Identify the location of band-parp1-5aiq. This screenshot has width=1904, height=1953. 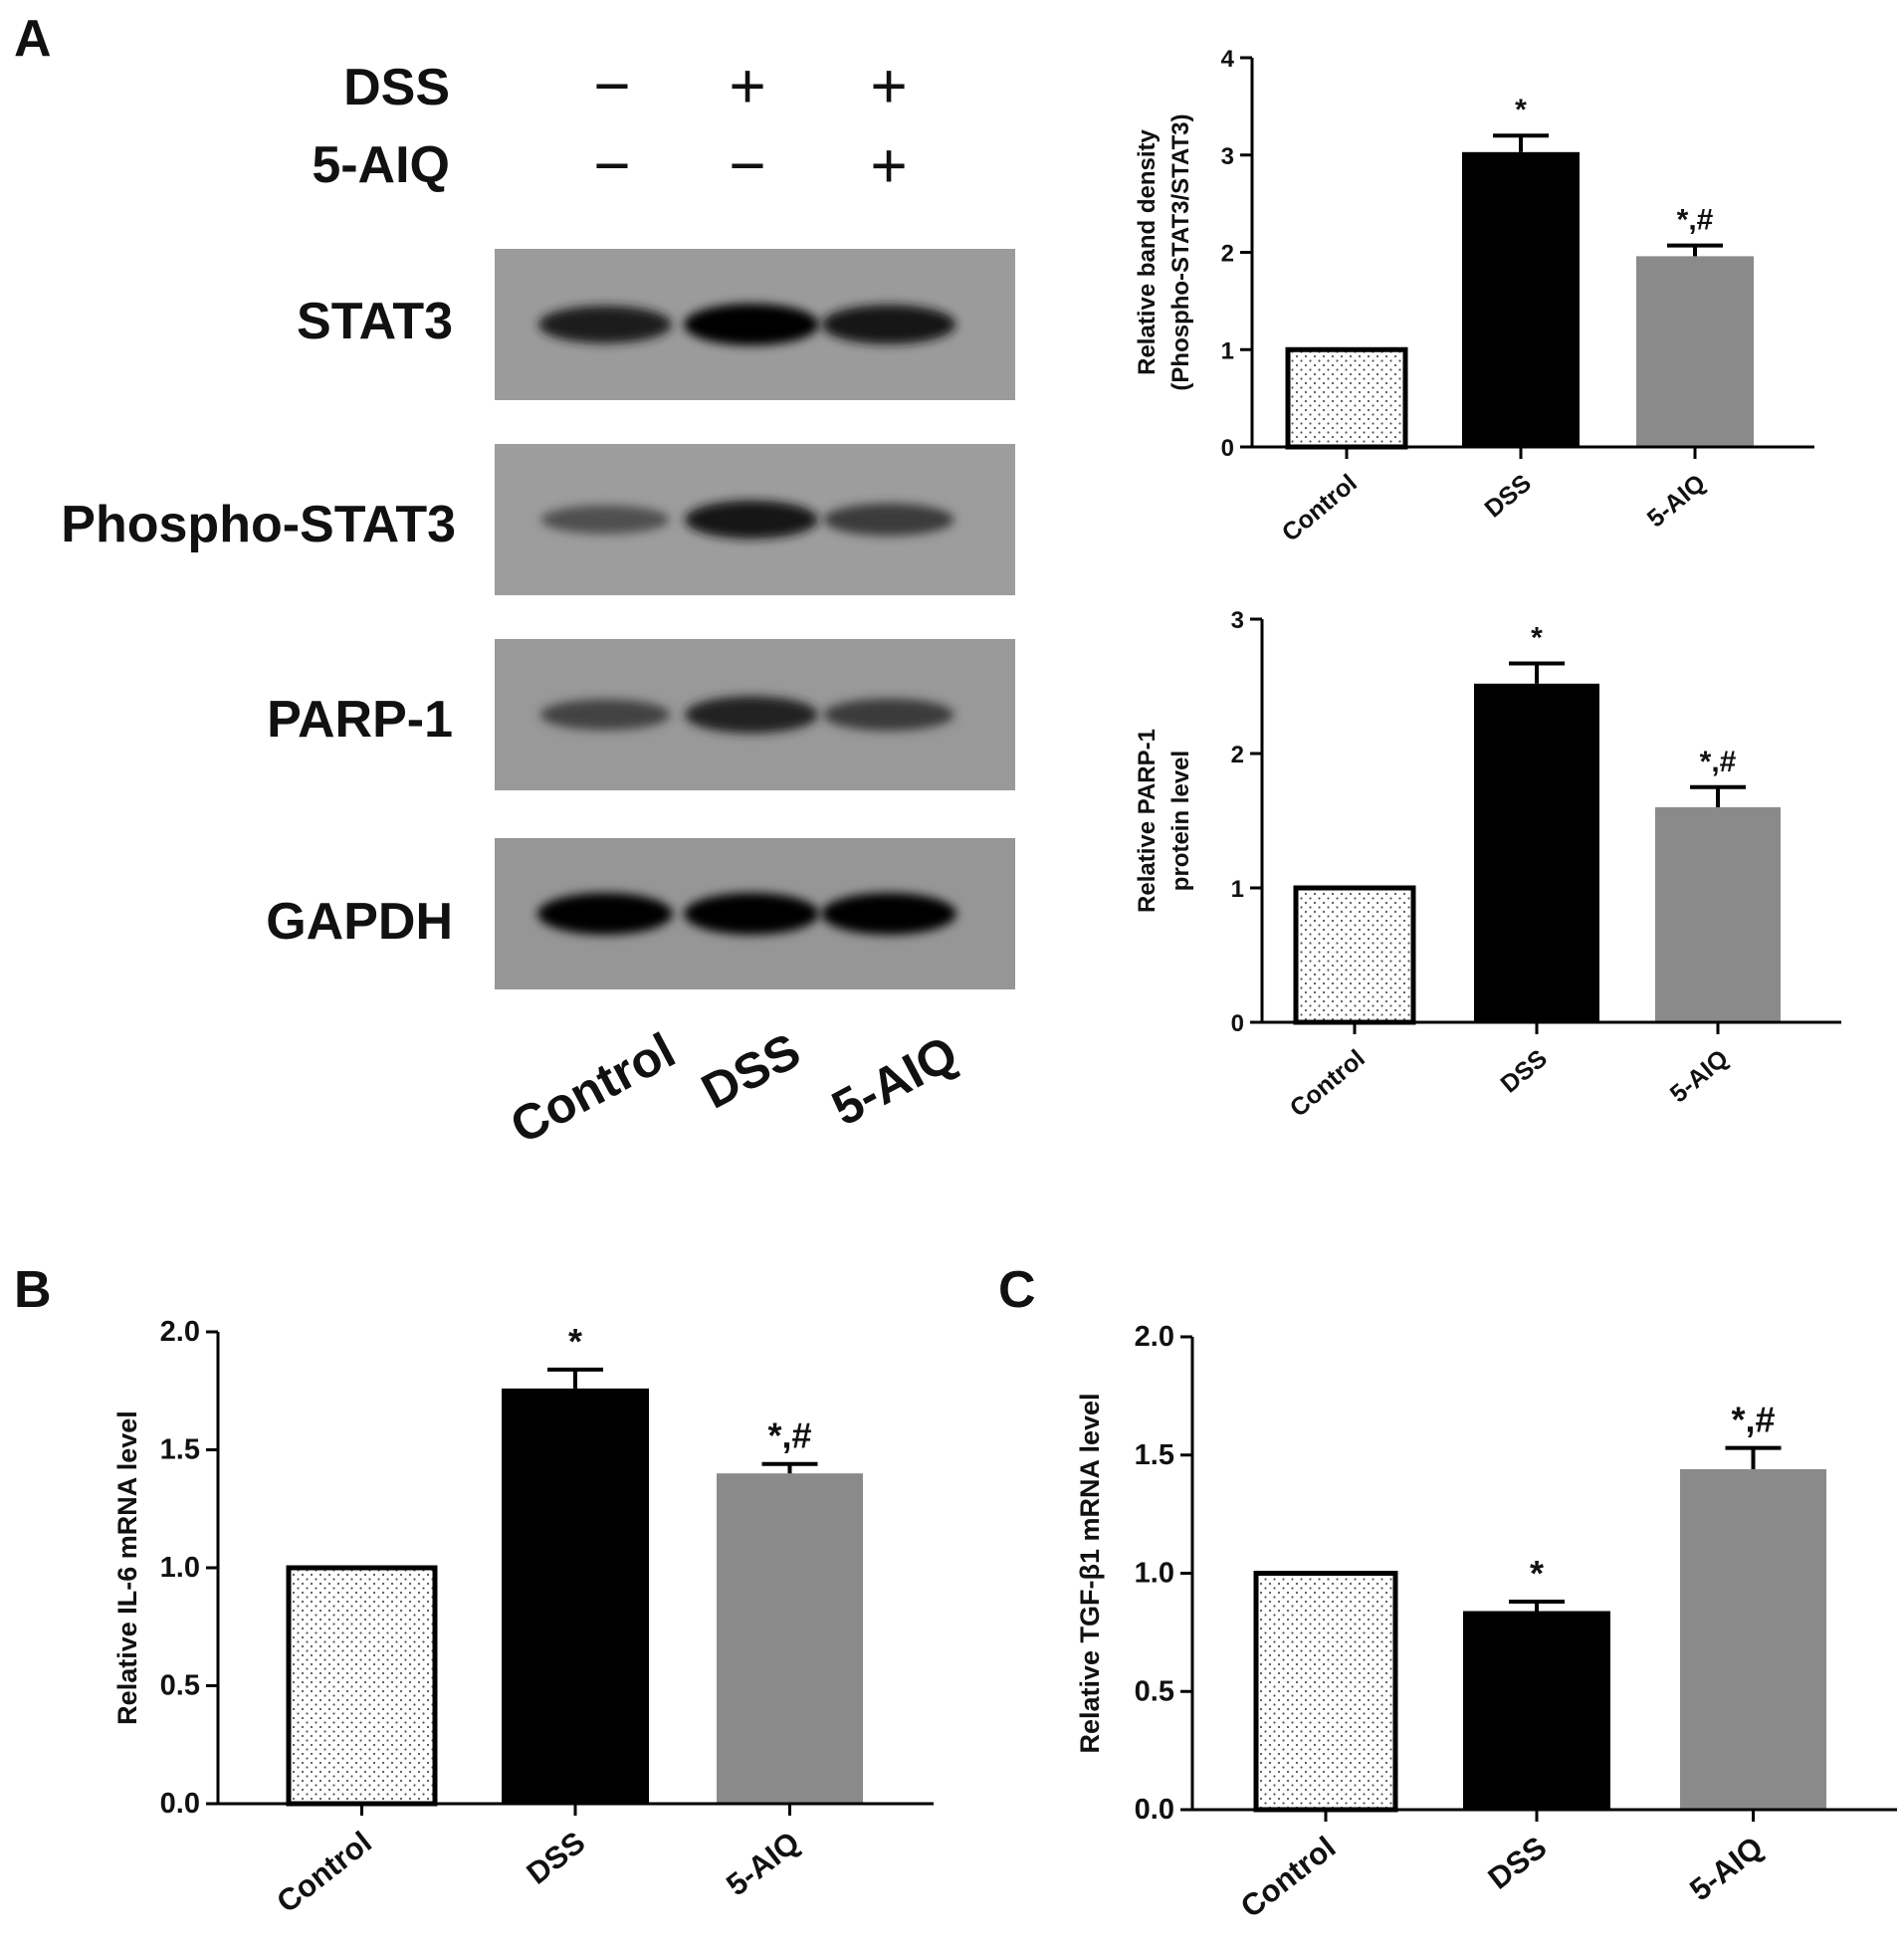
(888, 715).